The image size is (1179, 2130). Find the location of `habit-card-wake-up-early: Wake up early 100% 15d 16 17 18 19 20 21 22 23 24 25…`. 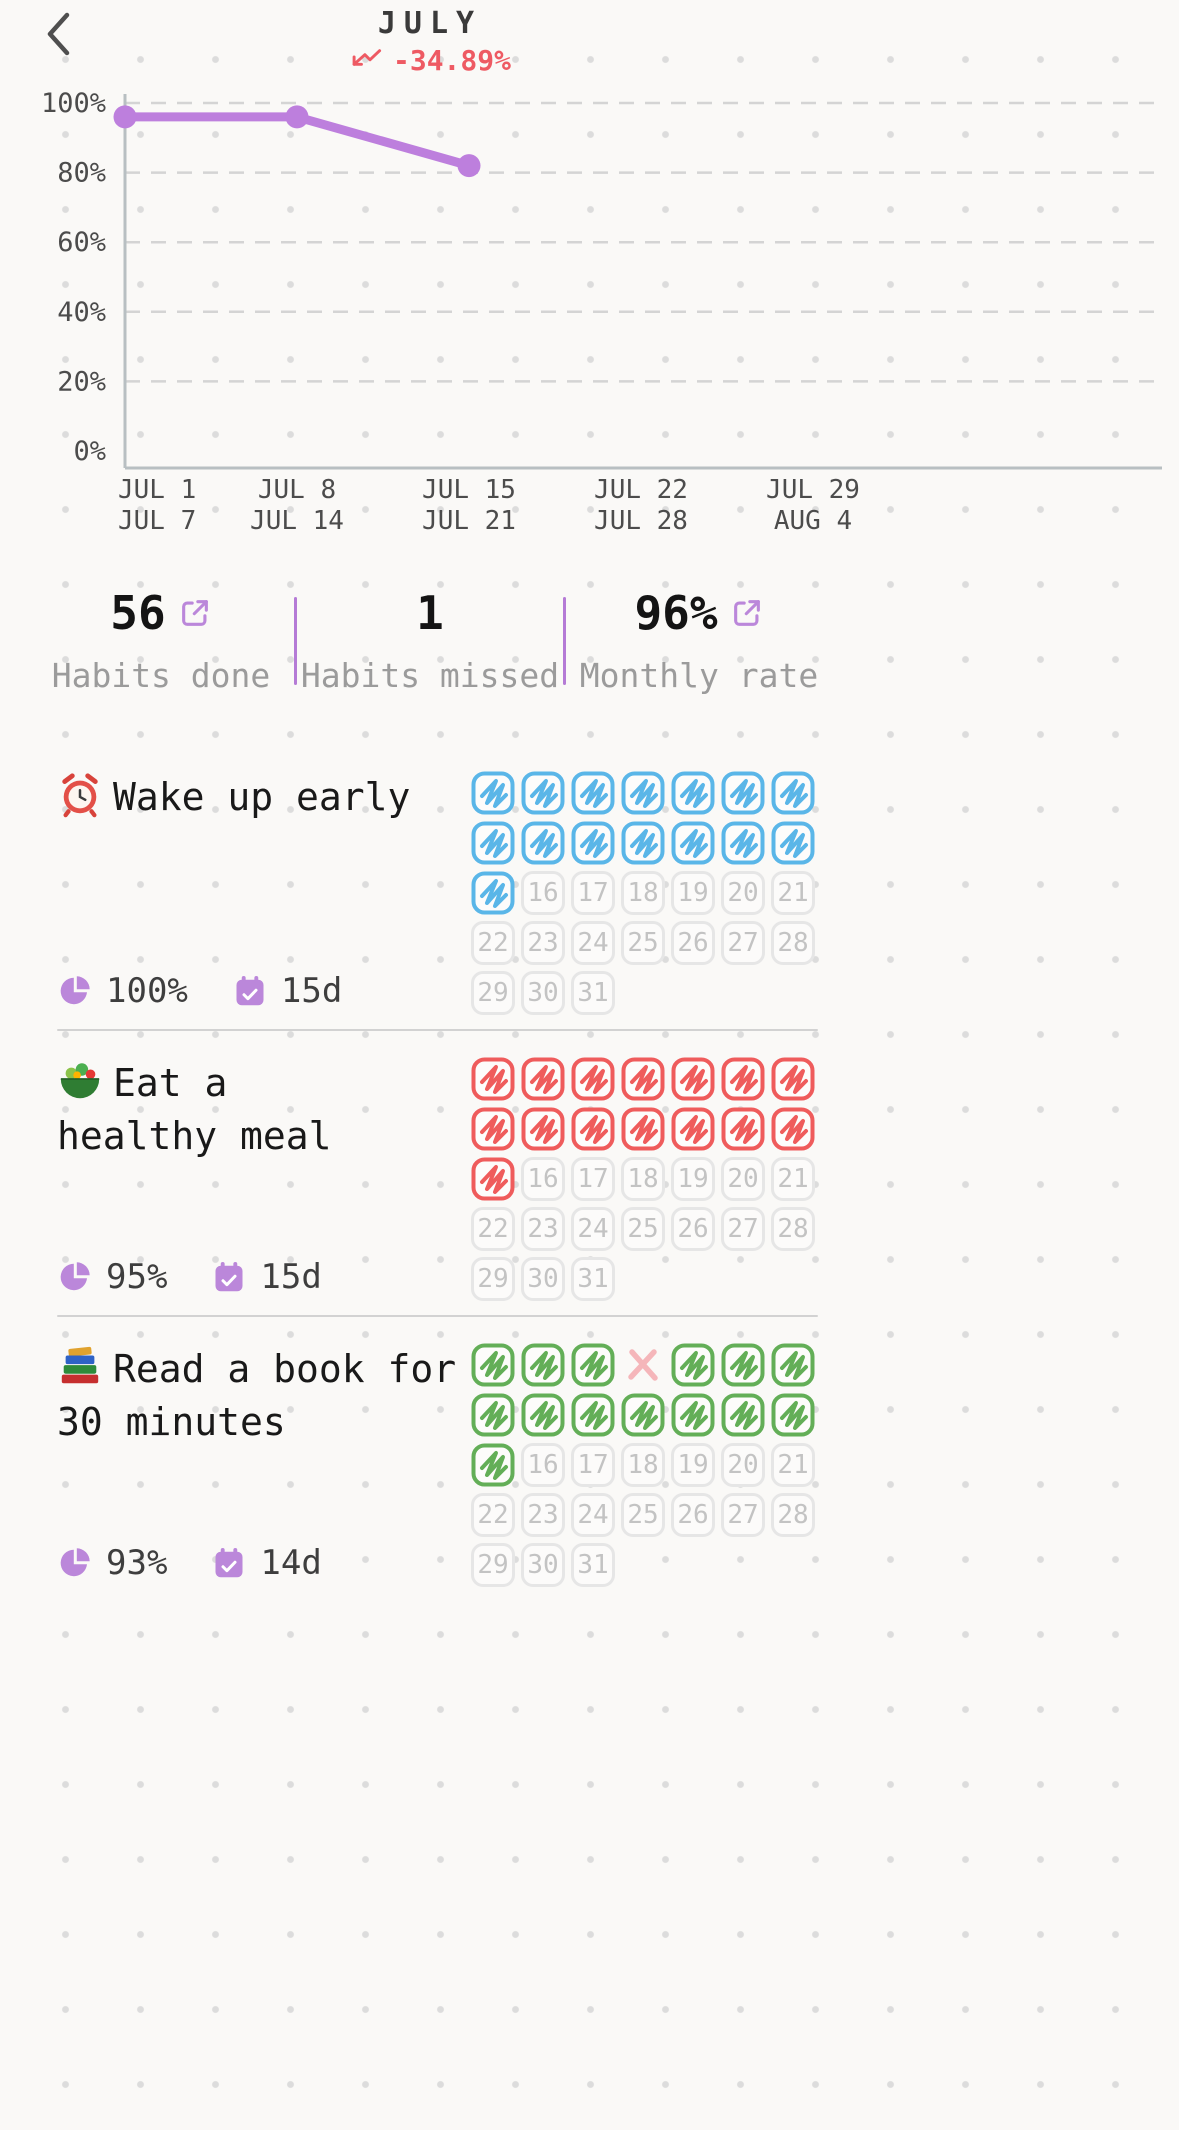

habit-card-wake-up-early: Wake up early 100% 15d 16 17 18 19 20 21 22 23 24 25… is located at coordinates (430, 892).